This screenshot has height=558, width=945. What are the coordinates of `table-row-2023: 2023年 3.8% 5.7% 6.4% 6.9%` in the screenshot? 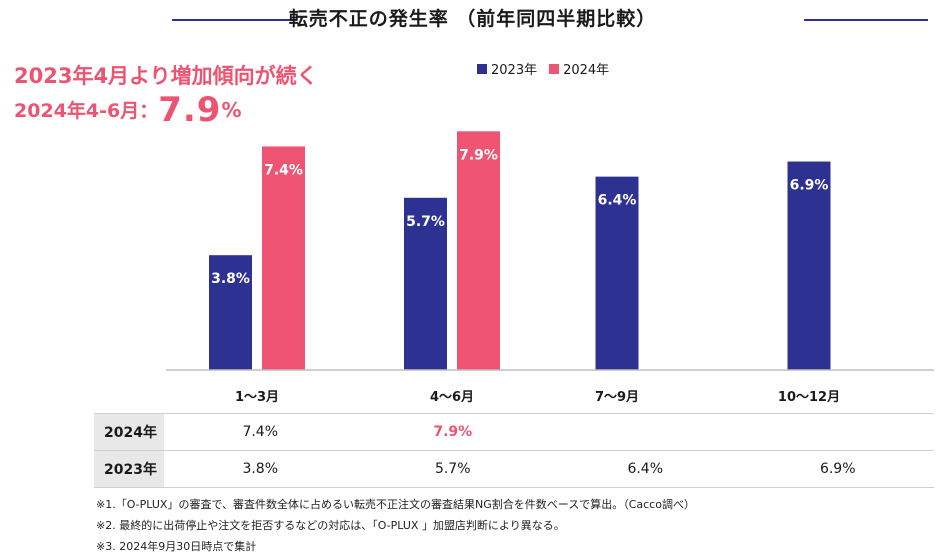 It's located at (514, 469).